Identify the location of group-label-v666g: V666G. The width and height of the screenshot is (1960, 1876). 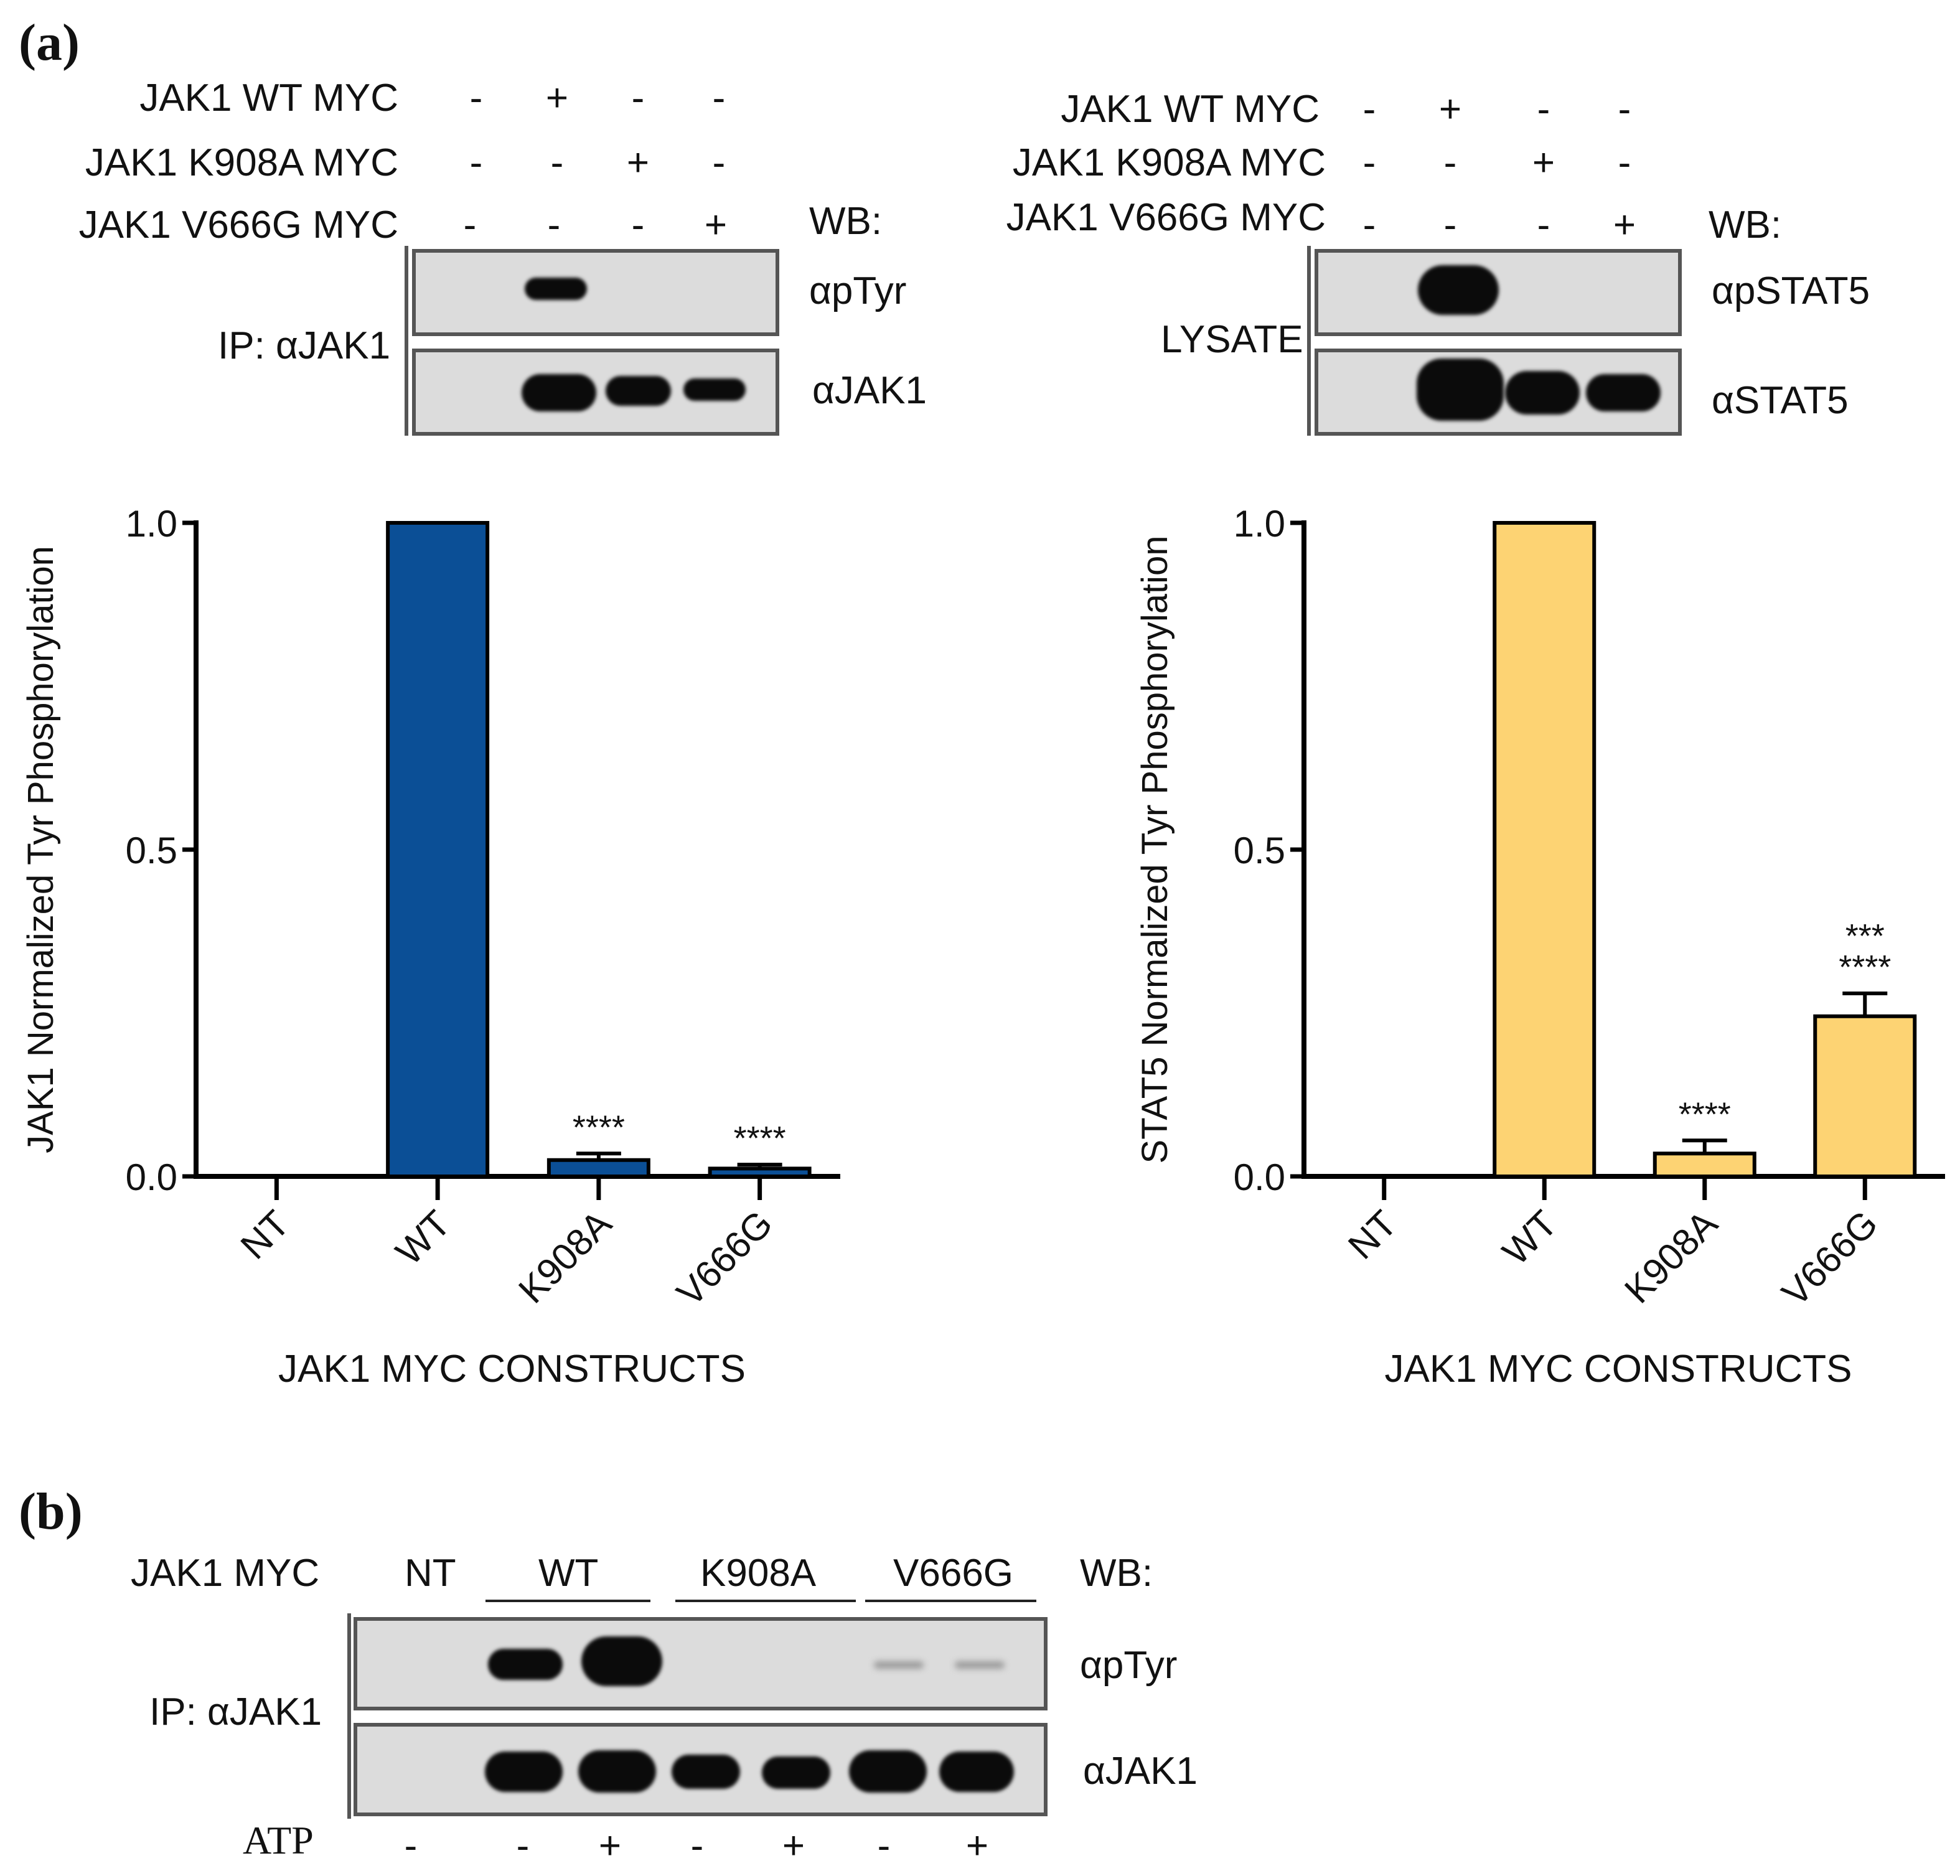
(953, 1573).